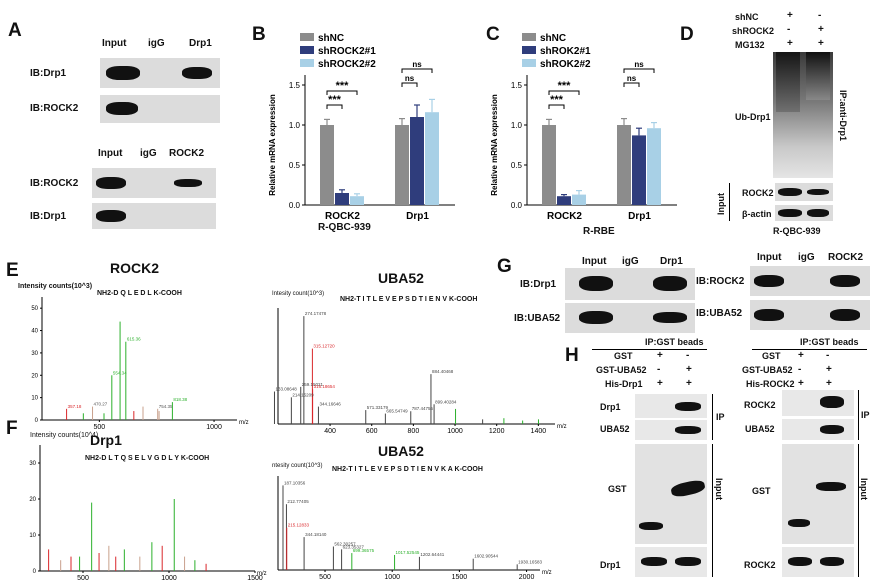 This screenshot has height=583, width=871. I want to click on peak-label: 754.35, so click(166, 406).